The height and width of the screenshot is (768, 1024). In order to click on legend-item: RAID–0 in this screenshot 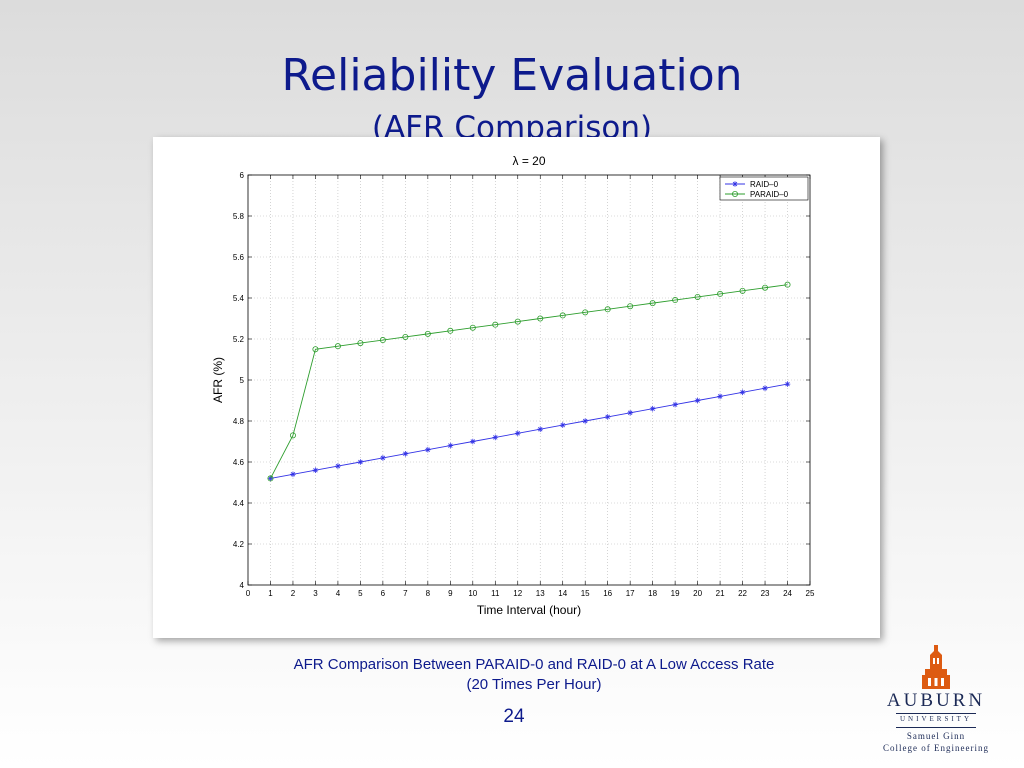, I will do `click(752, 184)`.